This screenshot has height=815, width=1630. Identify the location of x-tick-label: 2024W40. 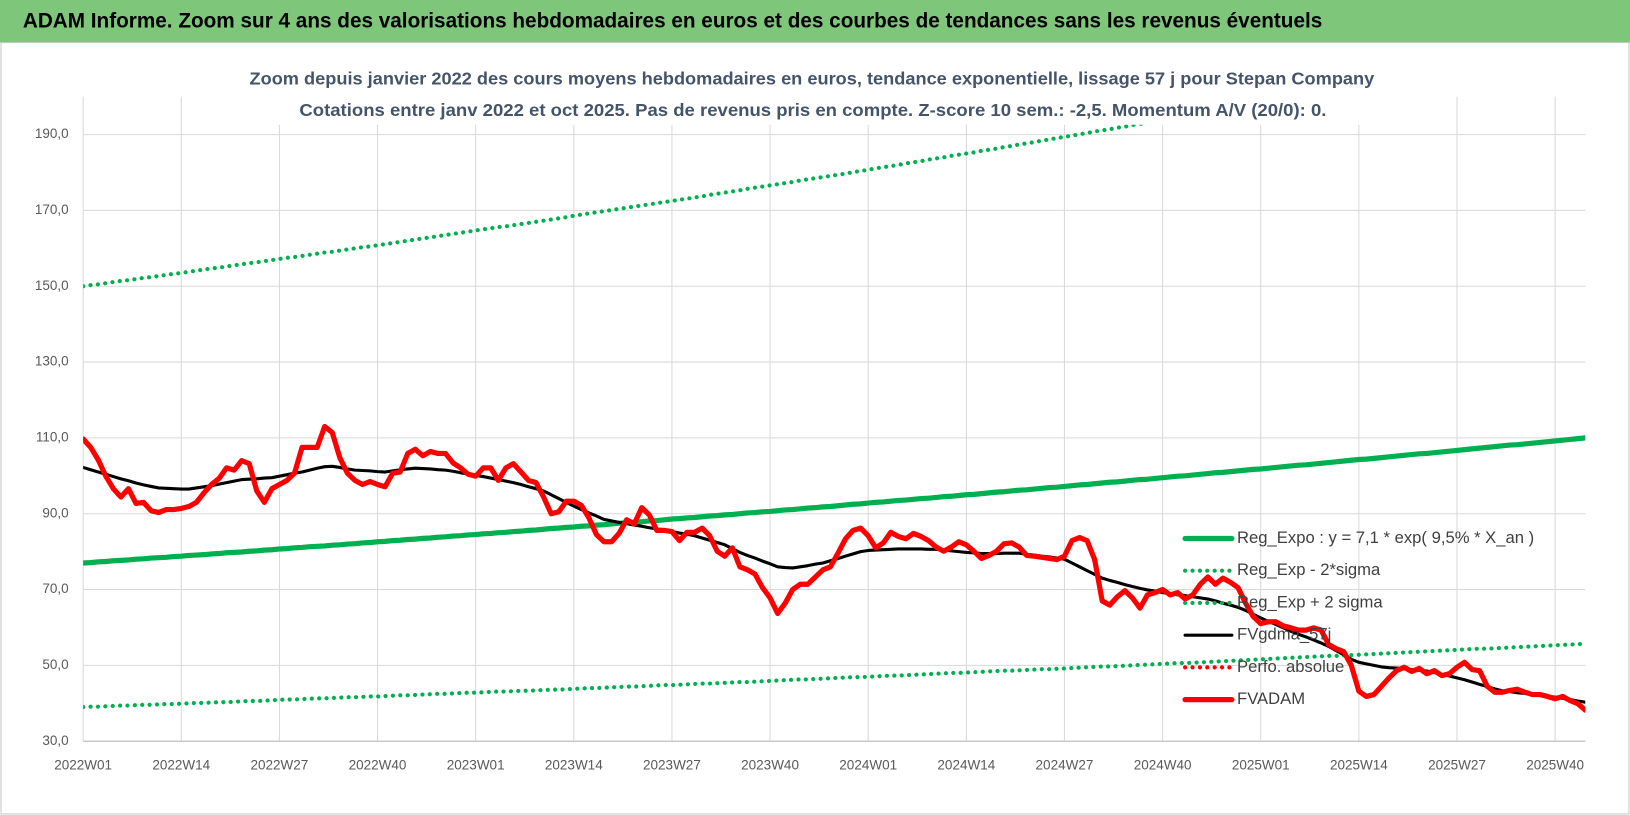
(1163, 765).